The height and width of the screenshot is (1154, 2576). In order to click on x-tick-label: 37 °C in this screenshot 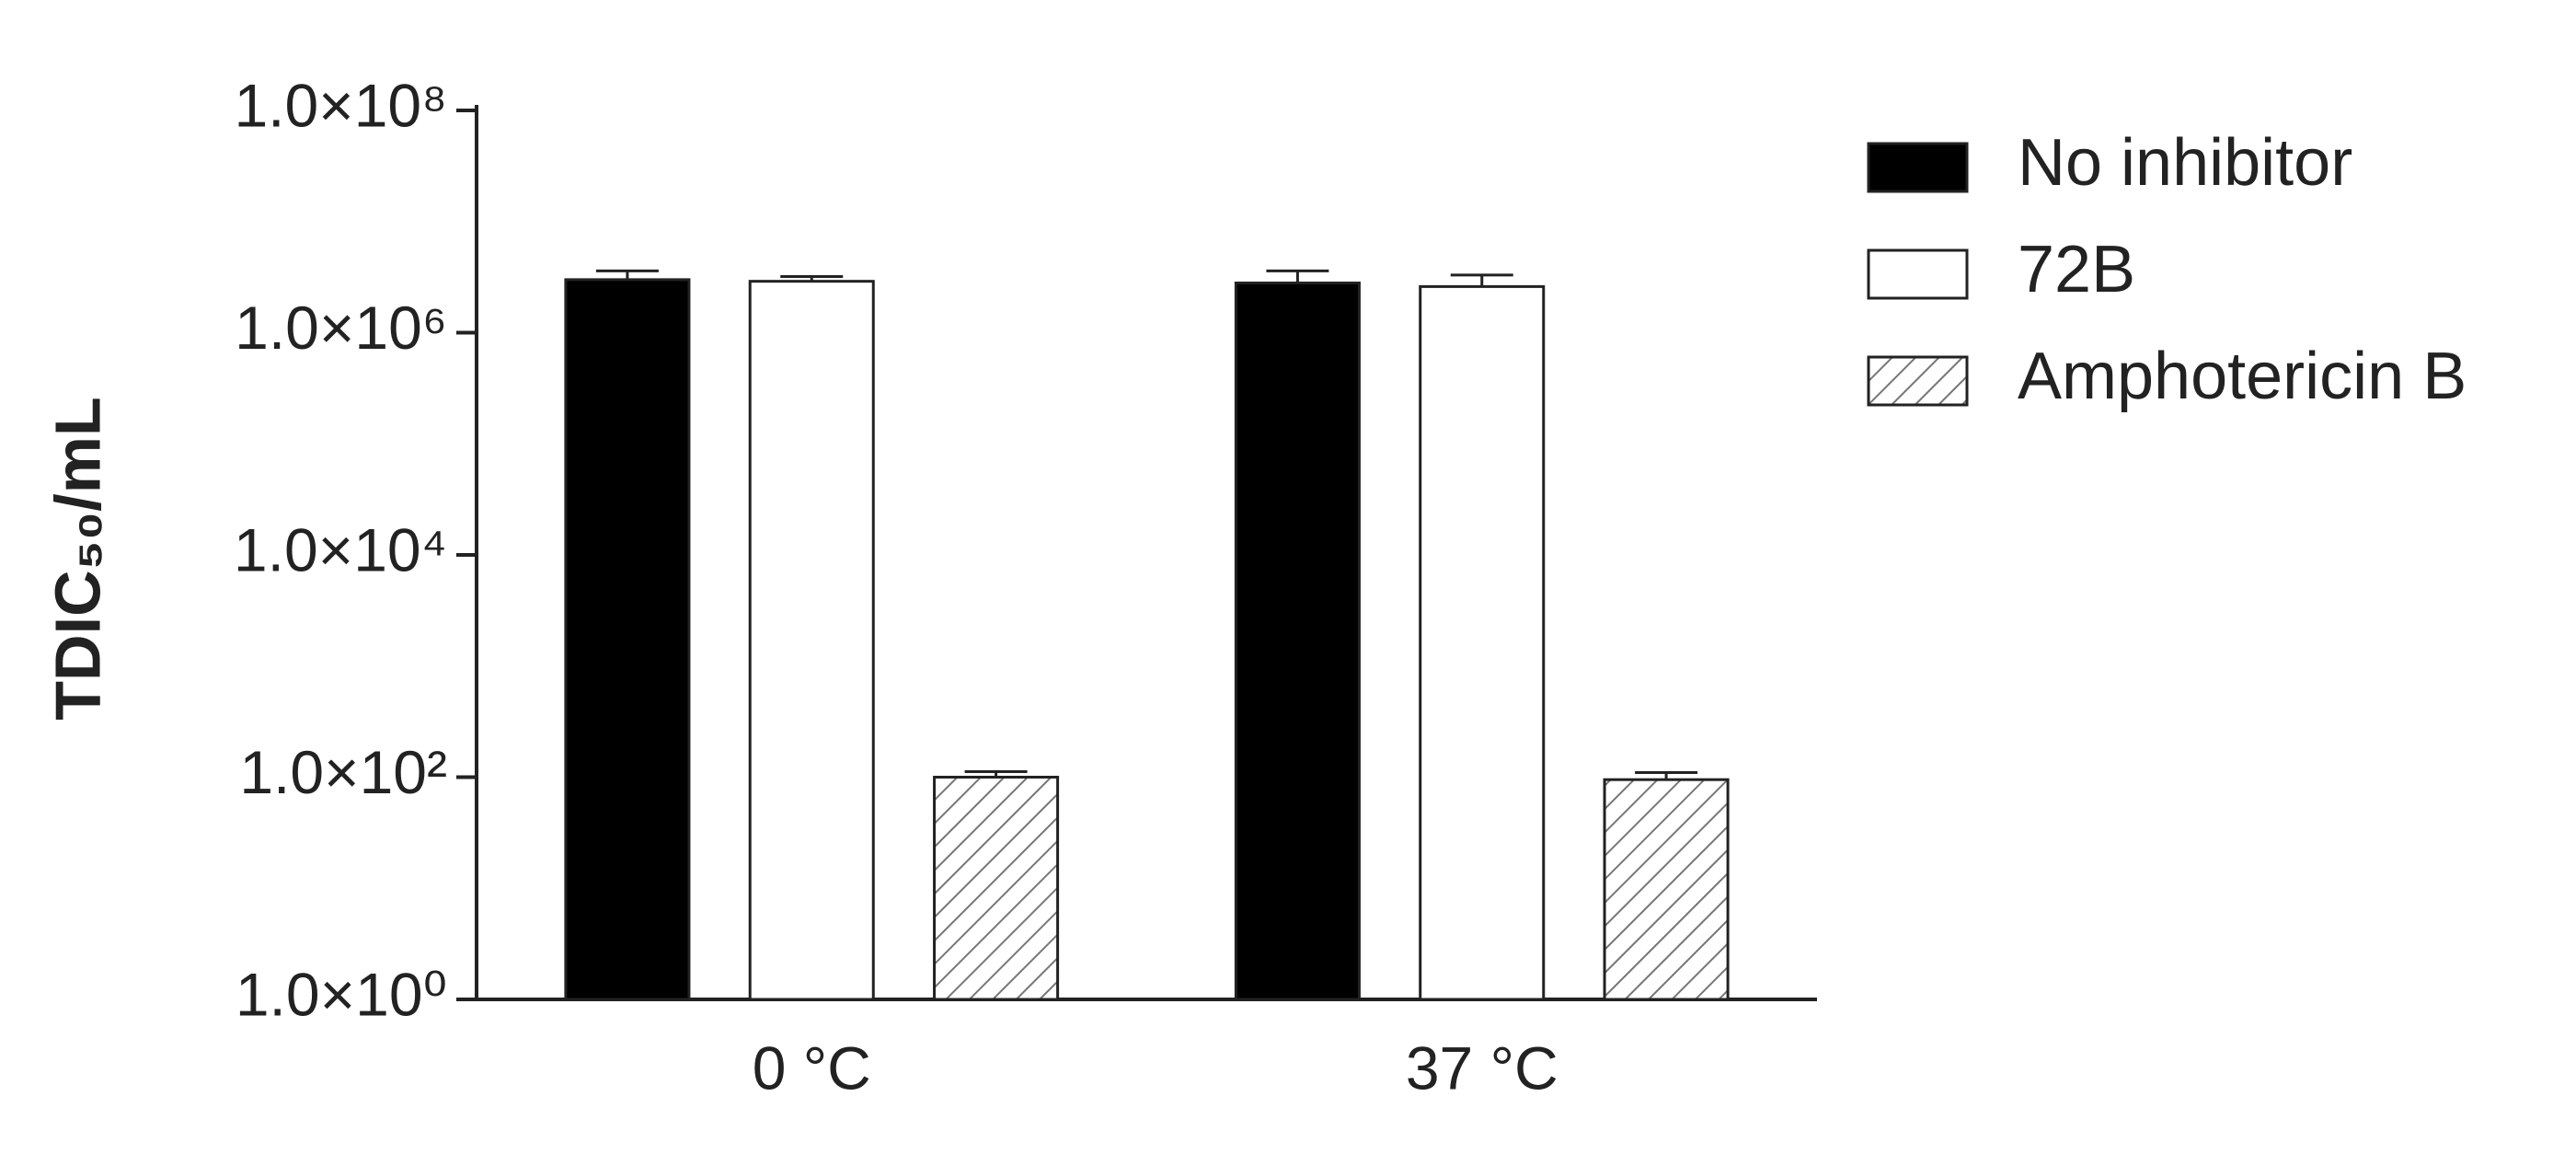, I will do `click(1482, 1067)`.